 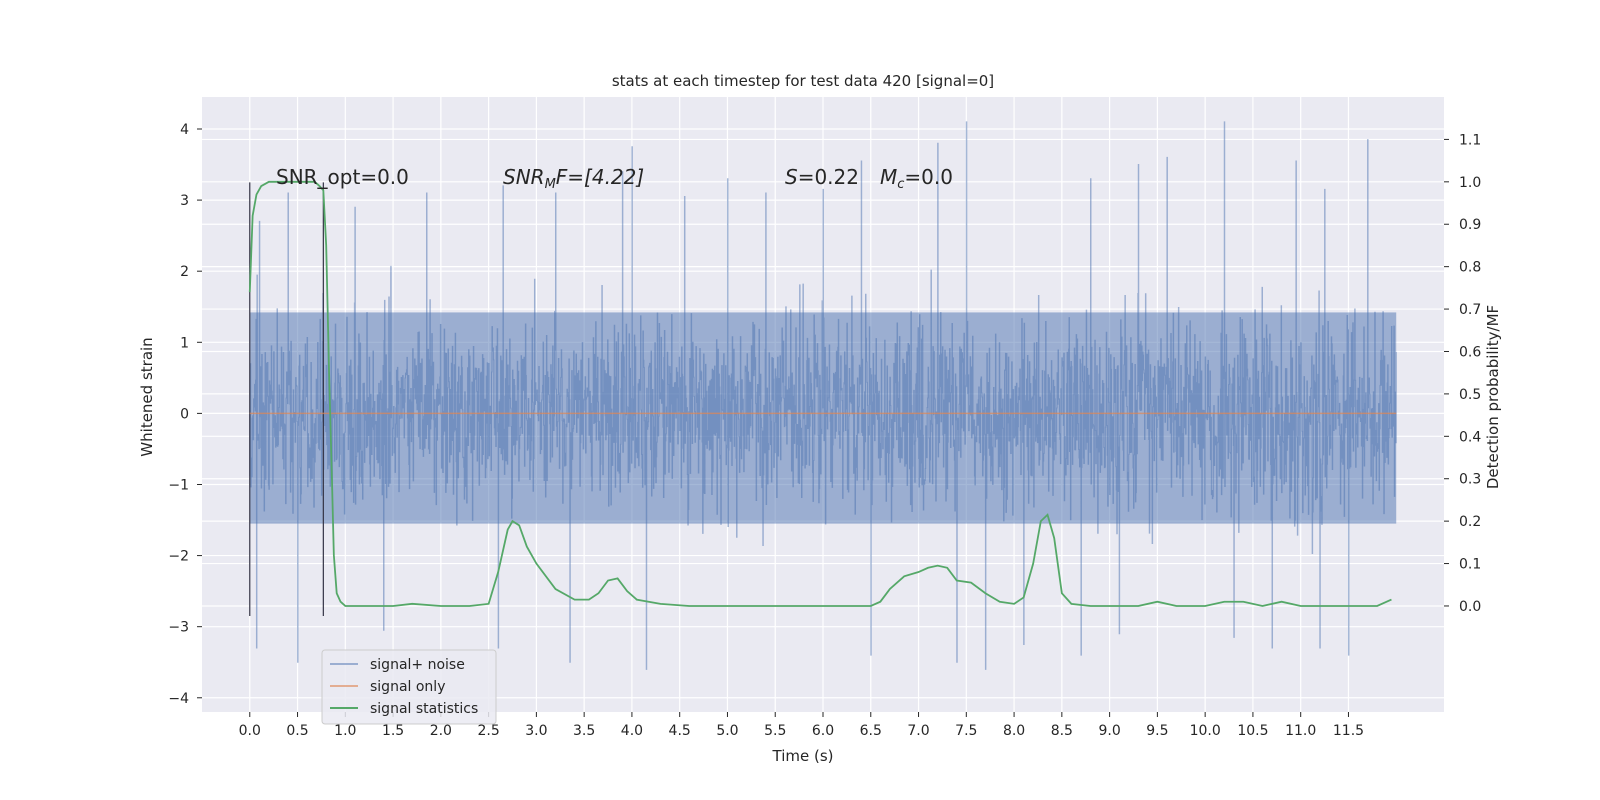 What do you see at coordinates (828, 177) in the screenshot?
I see `annotation-s-value: =0.22` at bounding box center [828, 177].